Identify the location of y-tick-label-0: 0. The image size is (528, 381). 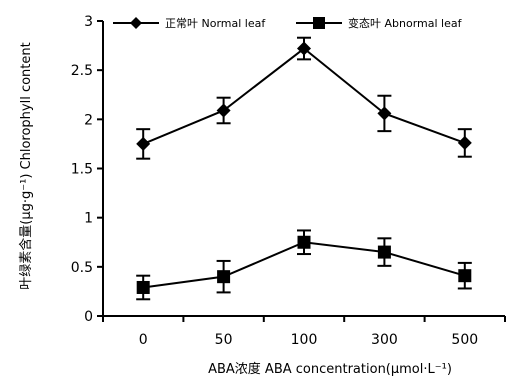
(88, 317).